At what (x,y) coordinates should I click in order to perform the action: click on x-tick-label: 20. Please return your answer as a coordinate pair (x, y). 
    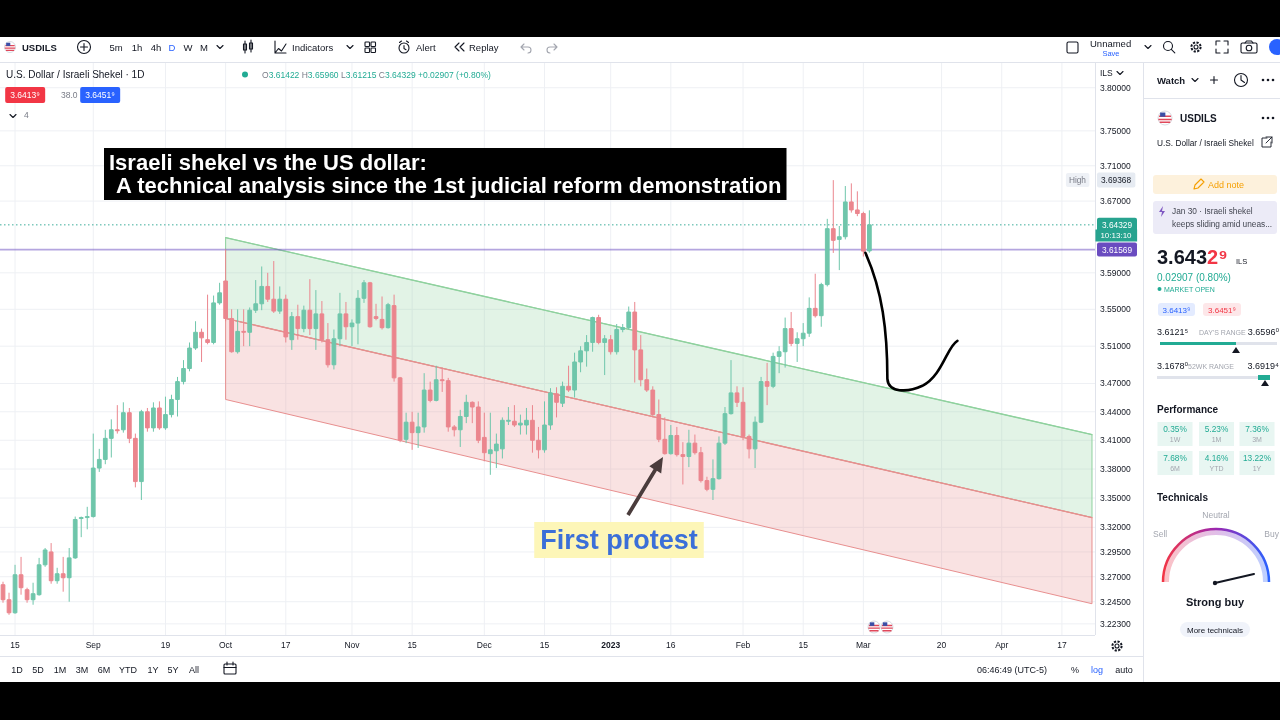
    Looking at the image, I should click on (941, 645).